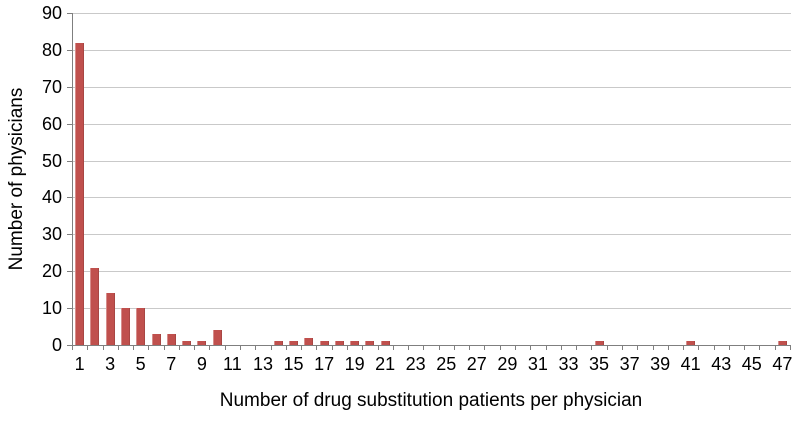 This screenshot has width=800, height=422. I want to click on x-tick-label: 9, so click(201, 364).